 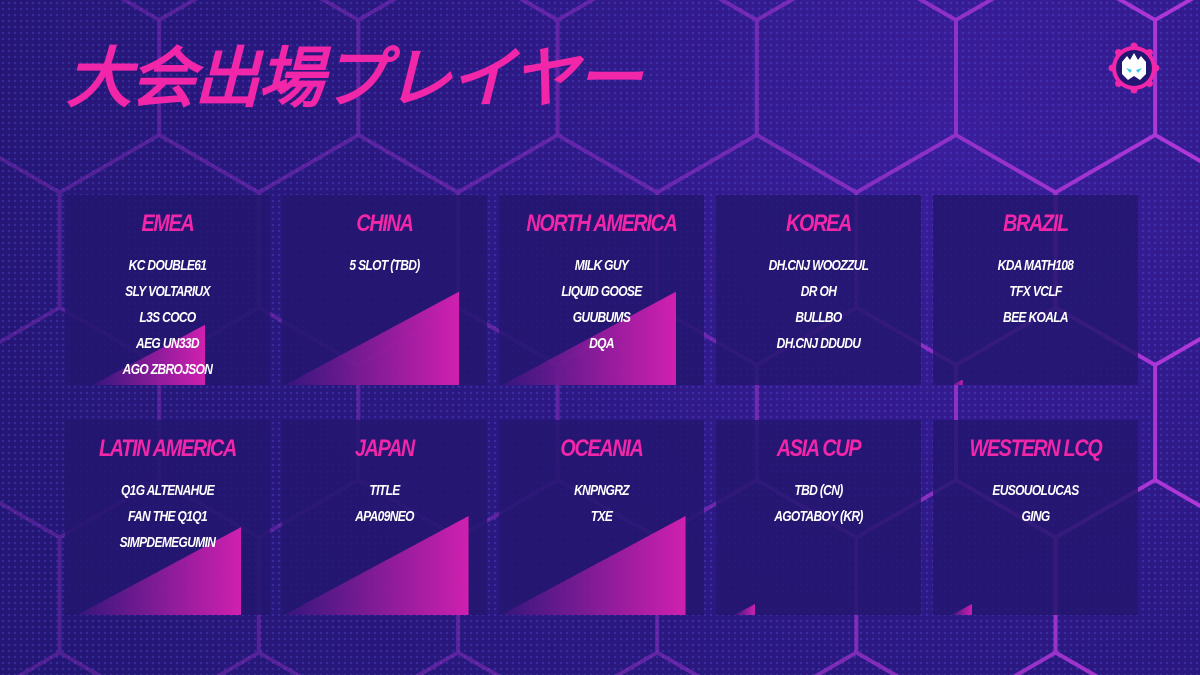 What do you see at coordinates (601, 504) in the screenshot?
I see `player-list: KNPNGRZ TXE` at bounding box center [601, 504].